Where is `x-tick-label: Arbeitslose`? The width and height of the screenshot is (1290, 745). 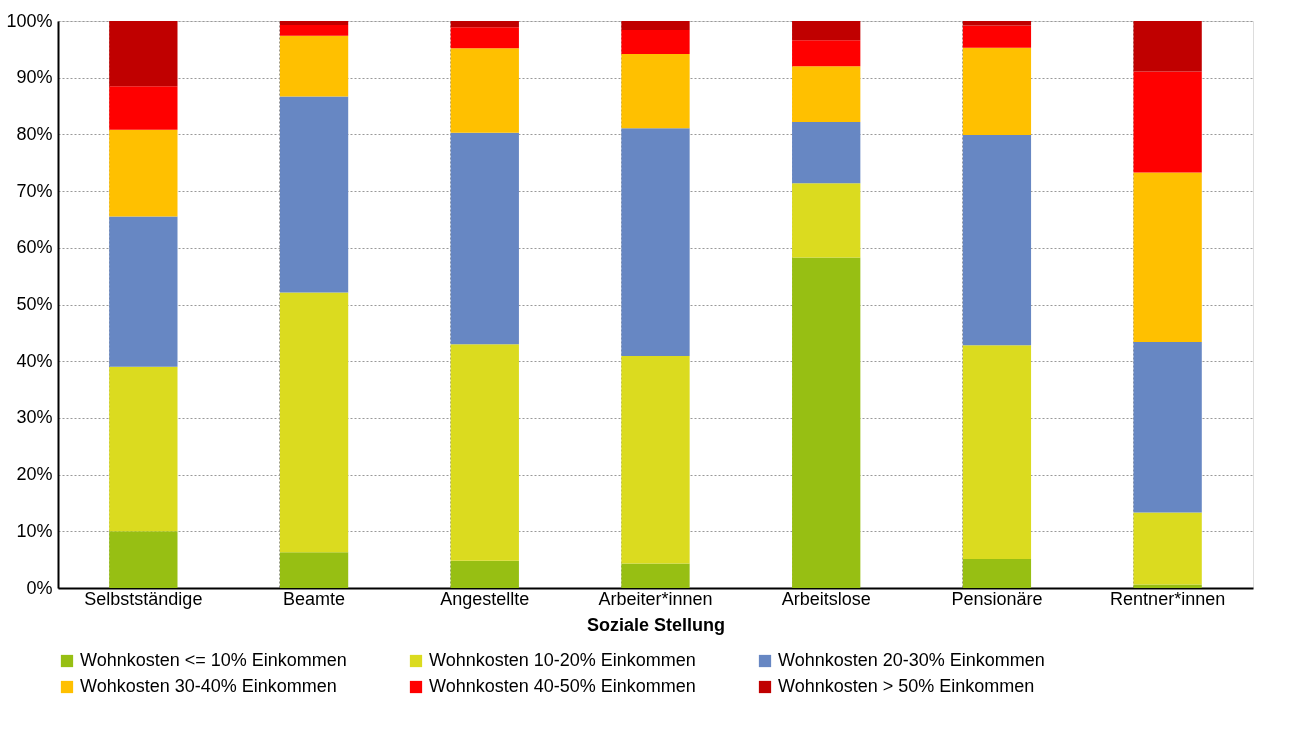
x-tick-label: Arbeitslose is located at coordinates (826, 598).